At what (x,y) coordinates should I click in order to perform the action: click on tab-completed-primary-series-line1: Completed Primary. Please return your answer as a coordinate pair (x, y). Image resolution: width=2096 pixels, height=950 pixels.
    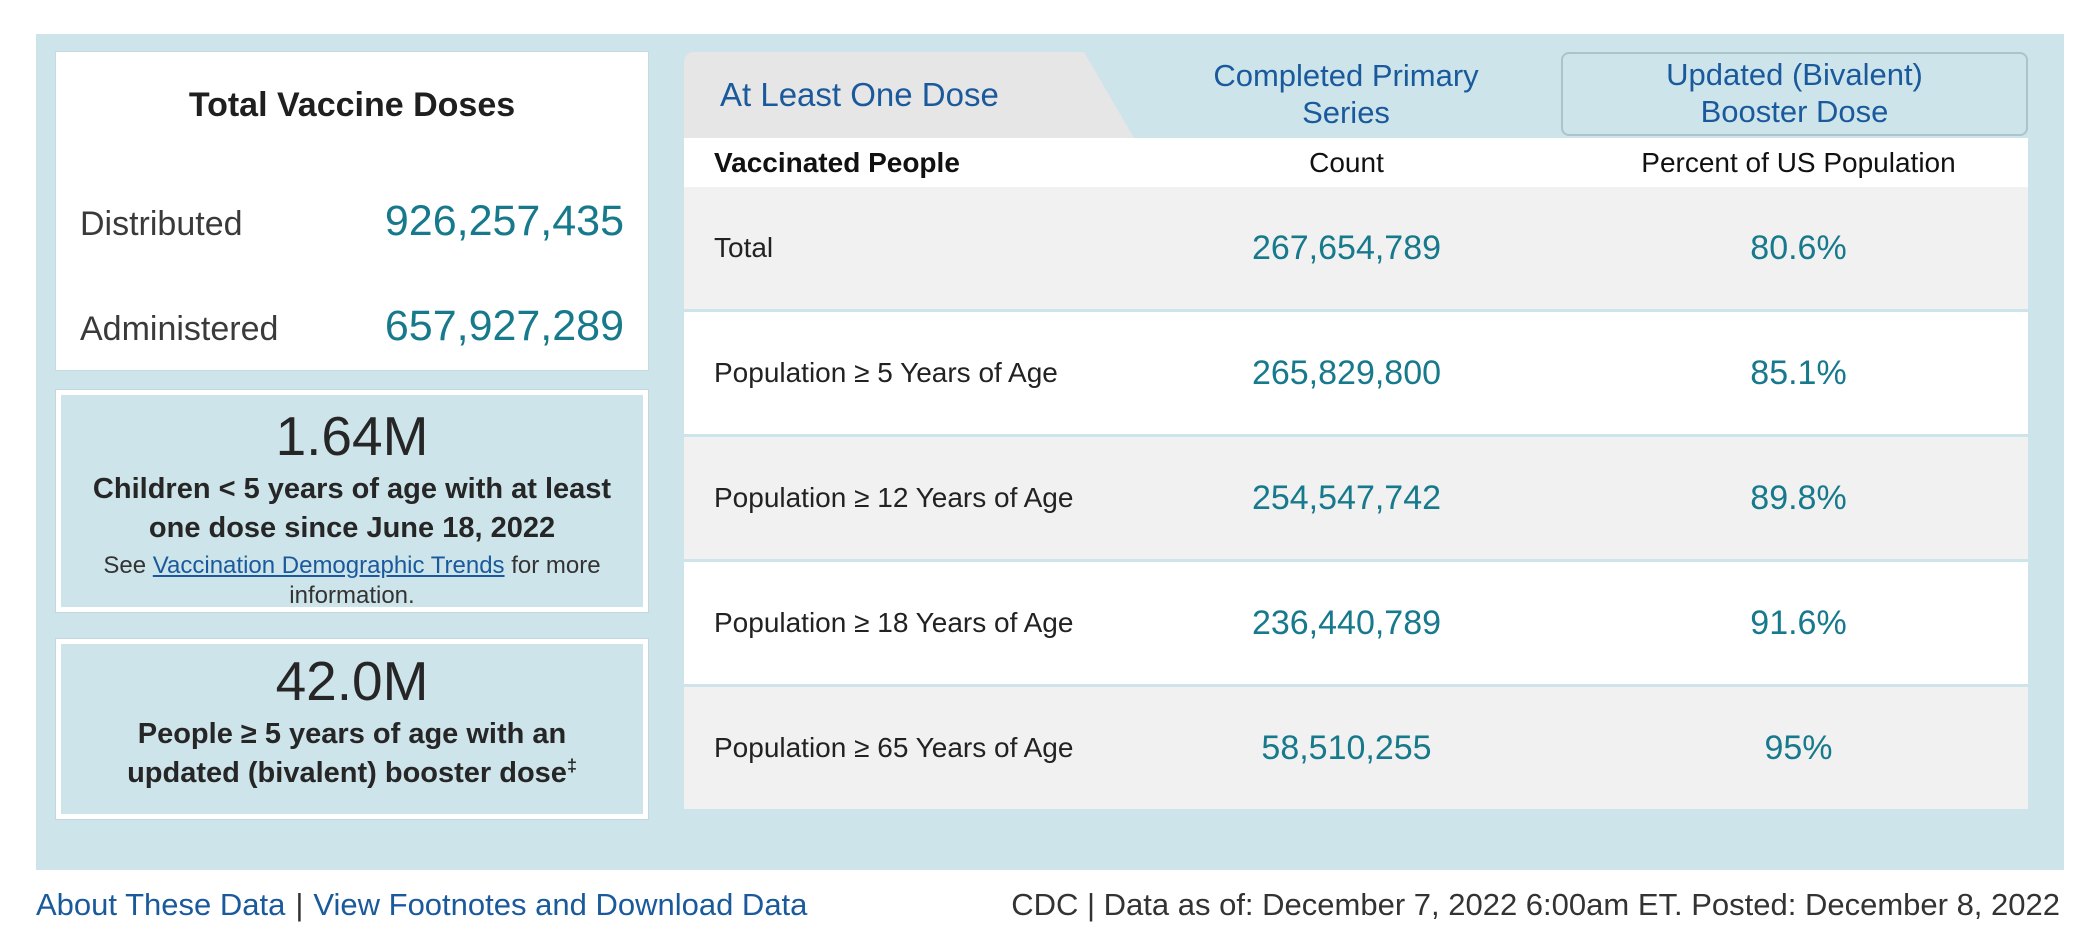
    Looking at the image, I should click on (1346, 76).